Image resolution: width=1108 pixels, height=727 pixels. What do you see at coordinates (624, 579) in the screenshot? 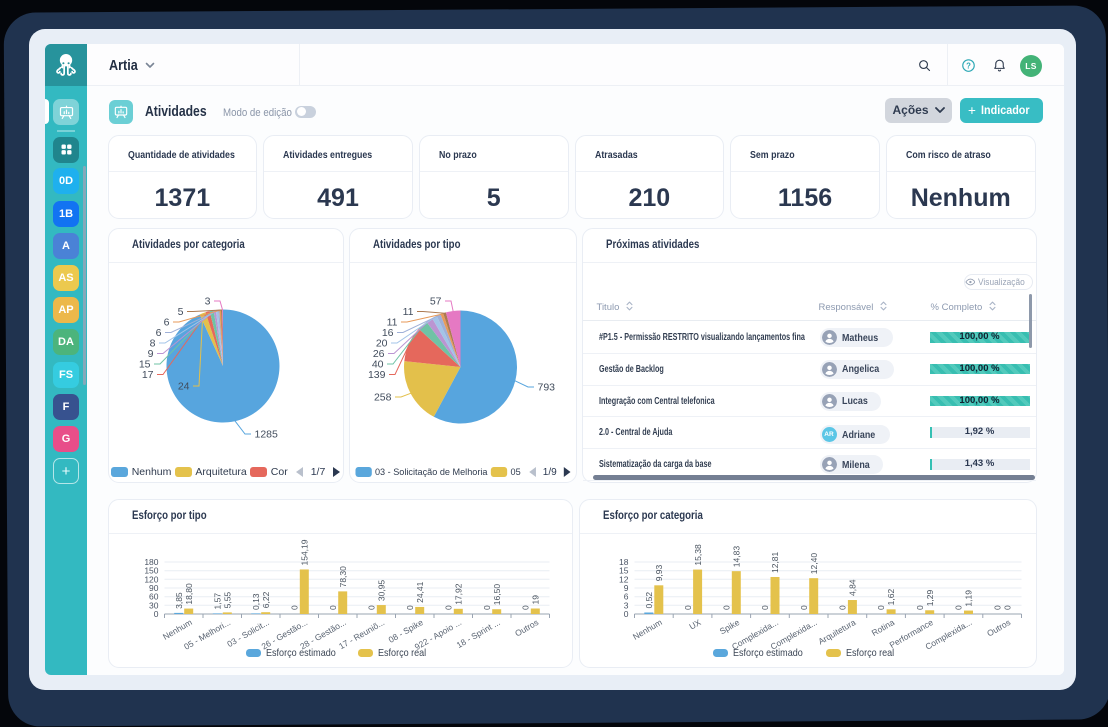
I see `svg-text: 12` at bounding box center [624, 579].